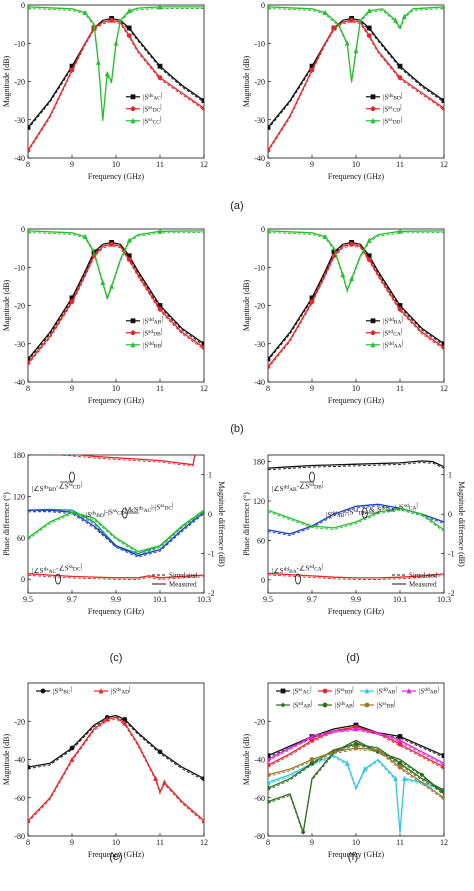 Image resolution: width=474 pixels, height=891 pixels. Describe the element at coordinates (344, 704) in the screenshot. I see `legend-entry: |SdsAB|` at that location.